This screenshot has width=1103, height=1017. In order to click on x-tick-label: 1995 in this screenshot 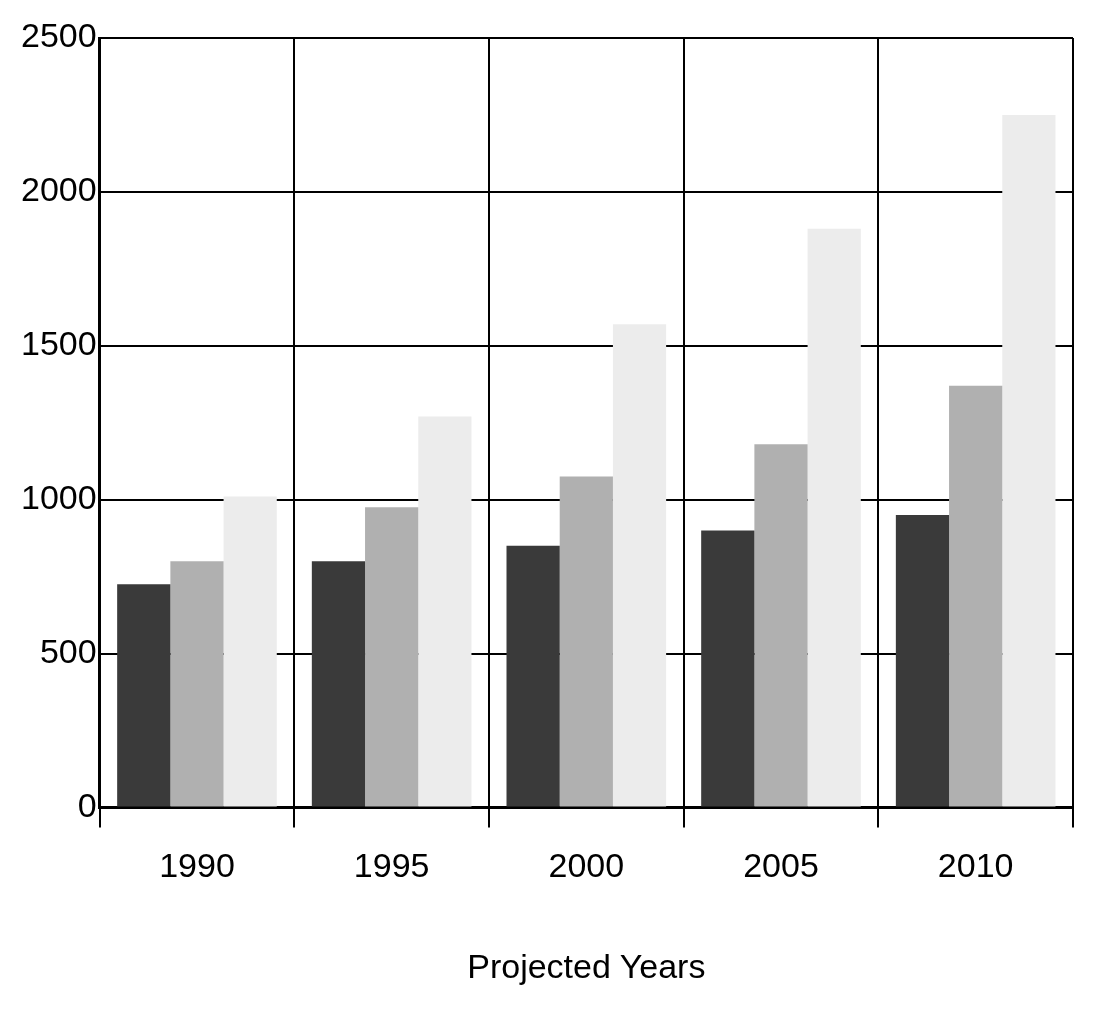, I will do `click(391, 865)`.